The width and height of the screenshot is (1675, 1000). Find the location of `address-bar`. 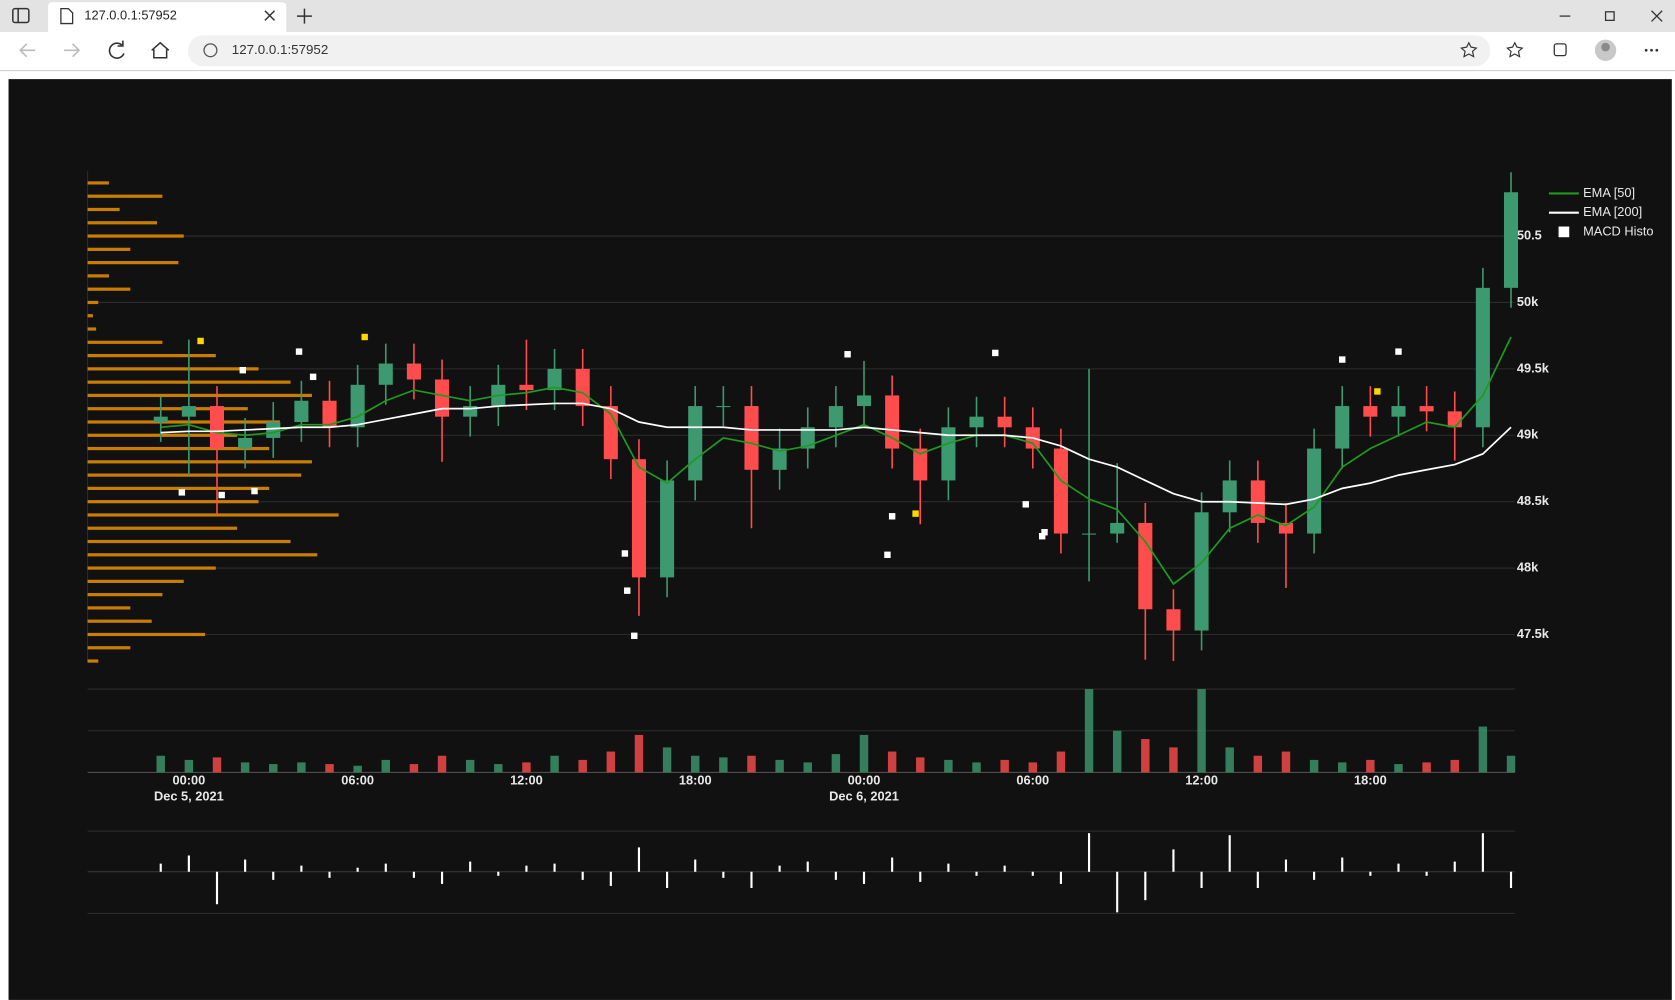

address-bar is located at coordinates (839, 51).